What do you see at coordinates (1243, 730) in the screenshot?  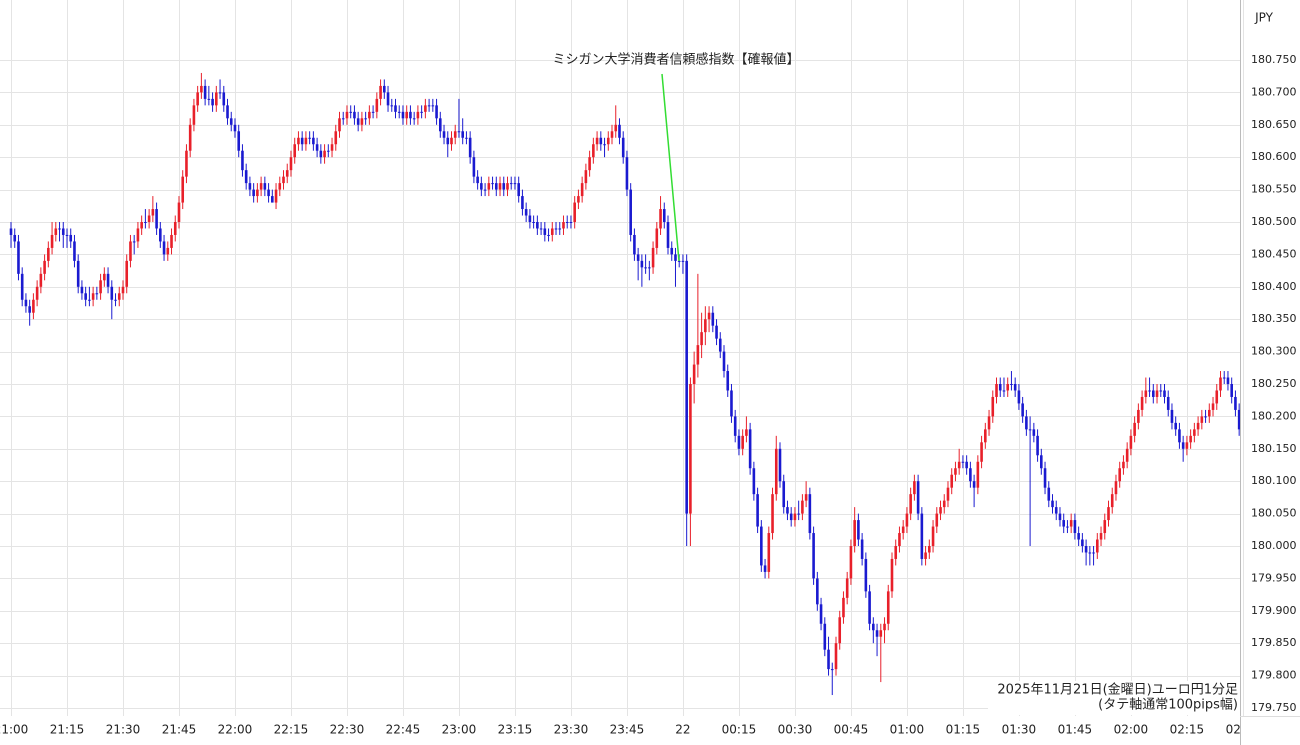 I see `x-tick-label: 02:30` at bounding box center [1243, 730].